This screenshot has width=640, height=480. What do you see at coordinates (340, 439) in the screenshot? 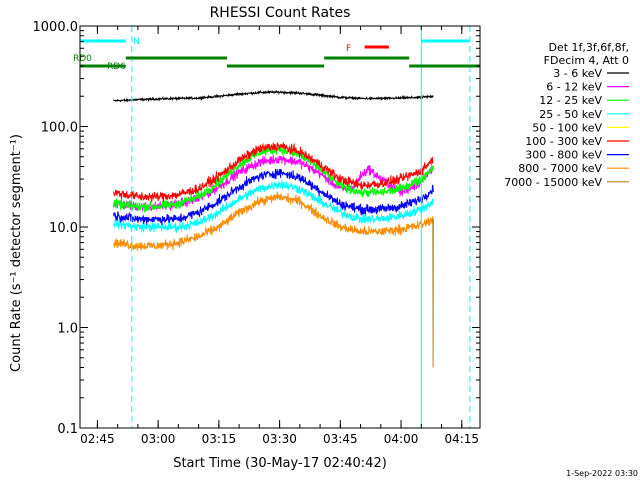
I see `x-tick-label-0345: 03:45` at bounding box center [340, 439].